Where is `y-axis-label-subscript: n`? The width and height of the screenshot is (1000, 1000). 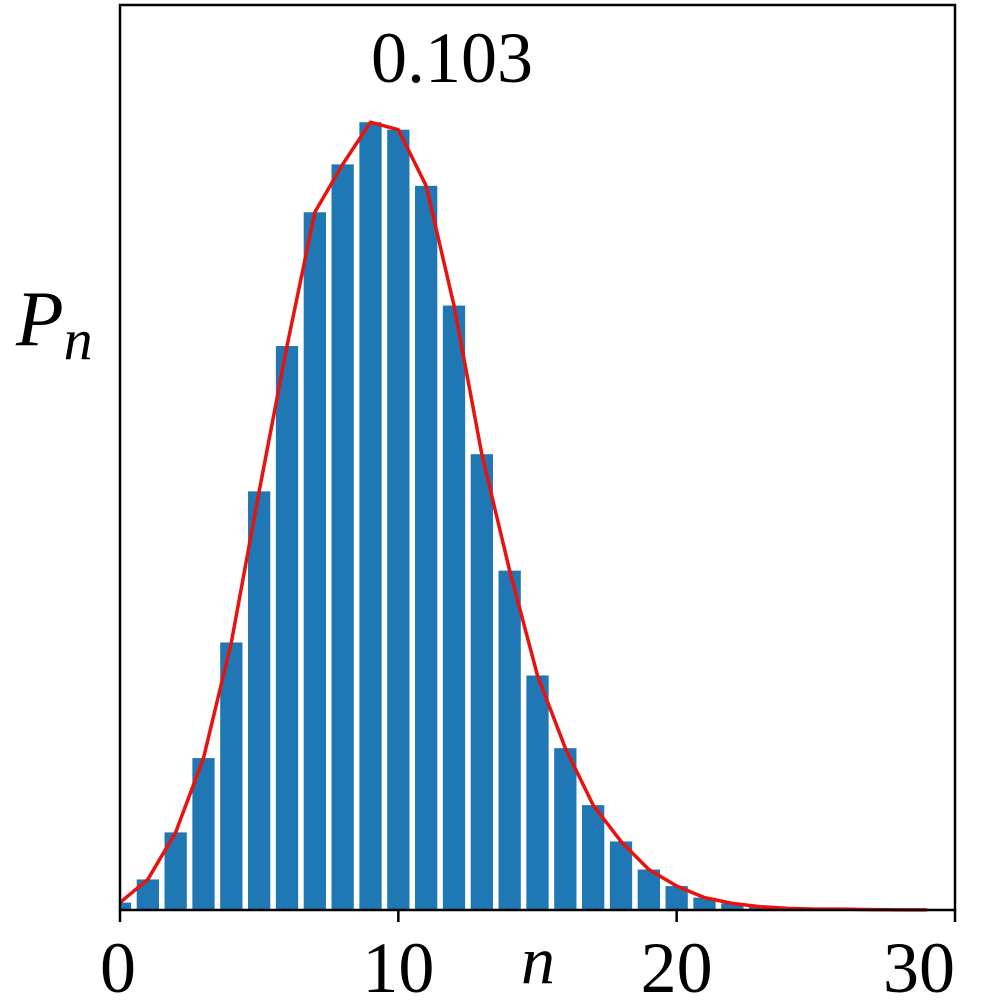
y-axis-label-subscript: n is located at coordinates (78, 339).